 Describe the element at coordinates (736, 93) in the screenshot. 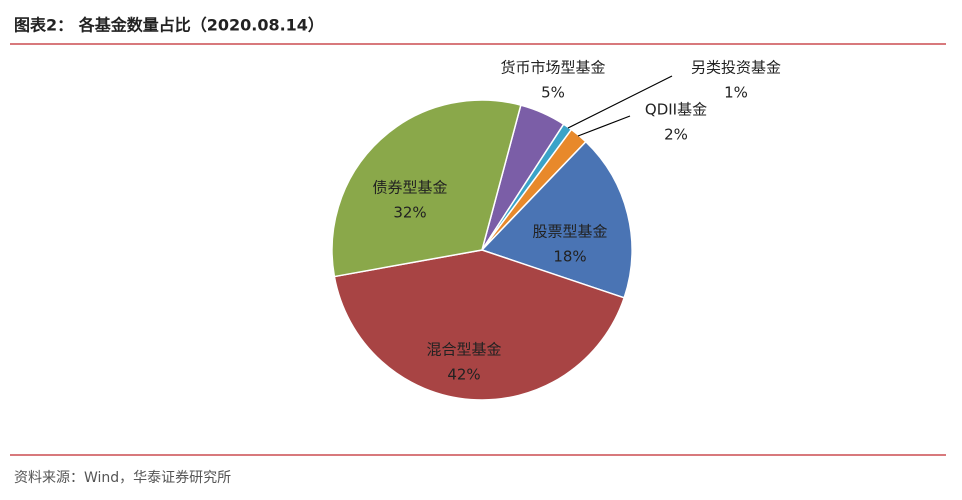

I see `slice-value-label: 1%` at that location.